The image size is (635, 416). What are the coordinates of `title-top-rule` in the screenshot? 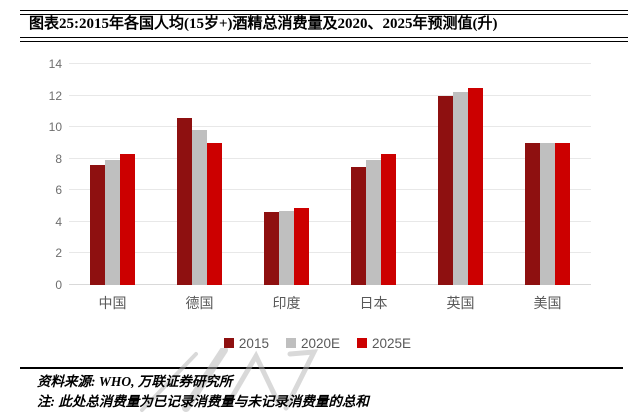 It's located at (324, 12).